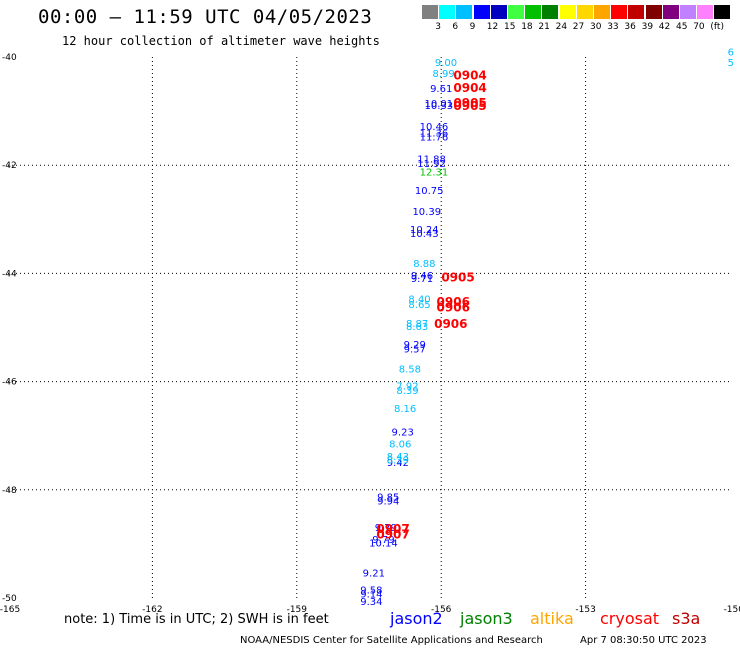  I want to click on wave-height-label: 9.29, so click(415, 345).